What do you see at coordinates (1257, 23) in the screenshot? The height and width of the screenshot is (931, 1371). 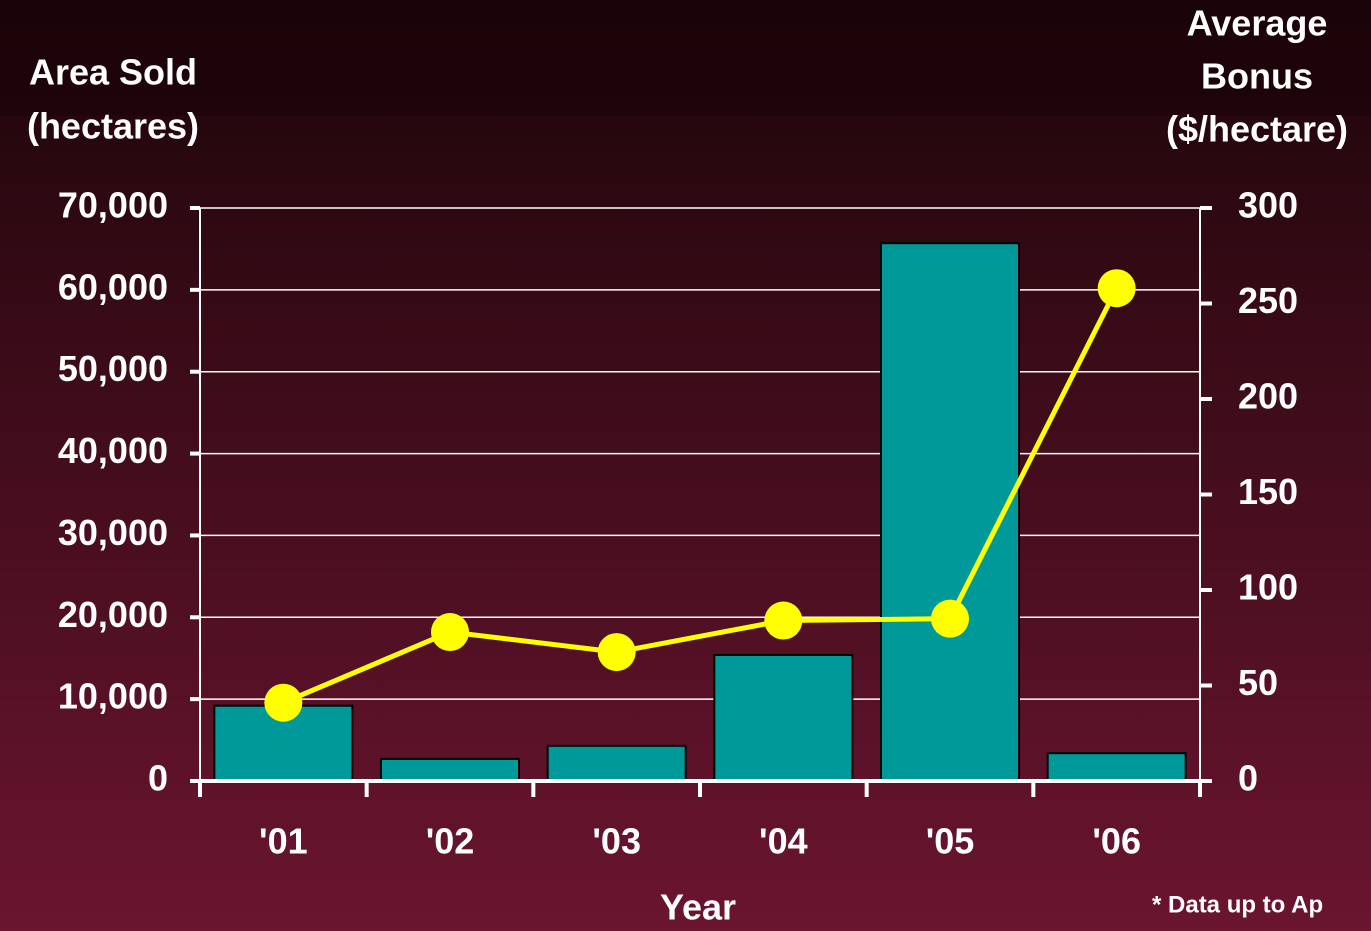 I see `y2-axis-title: Average` at bounding box center [1257, 23].